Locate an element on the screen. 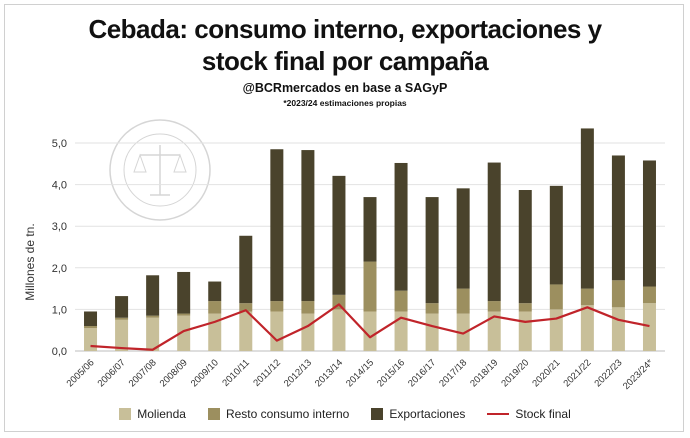  x-tick-label: 2011/12 is located at coordinates (267, 373).